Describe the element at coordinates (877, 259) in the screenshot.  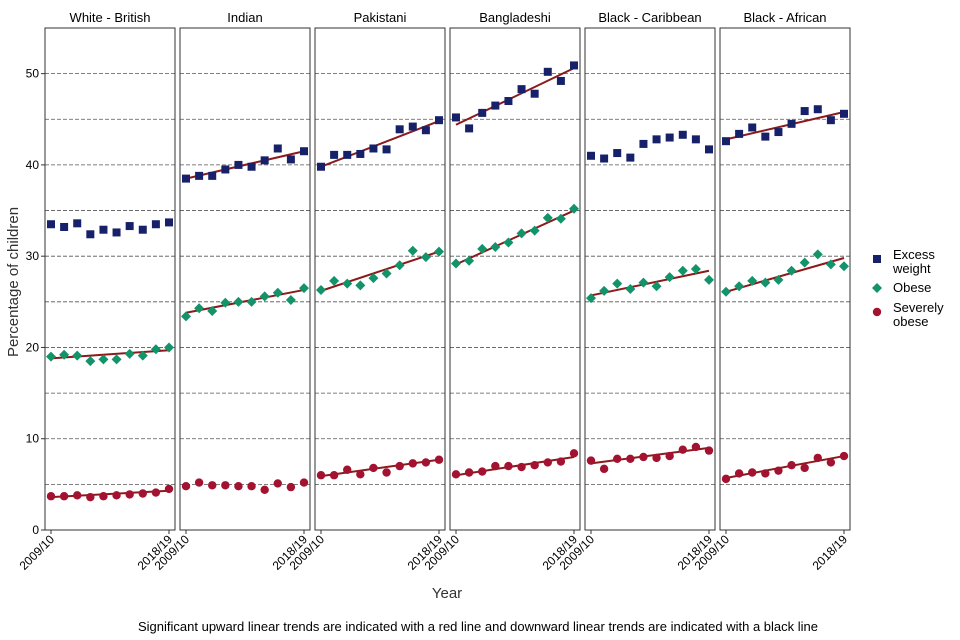
I see `legend-key-excess` at that location.